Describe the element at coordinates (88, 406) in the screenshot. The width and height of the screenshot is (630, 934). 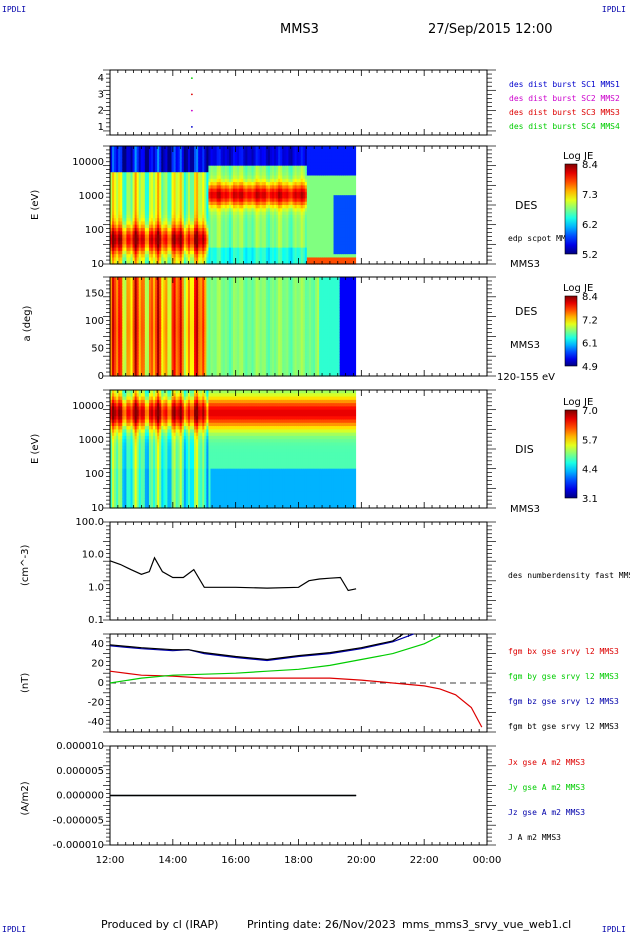
I see `dis-energy-panel-ytick-label: 10000` at that location.